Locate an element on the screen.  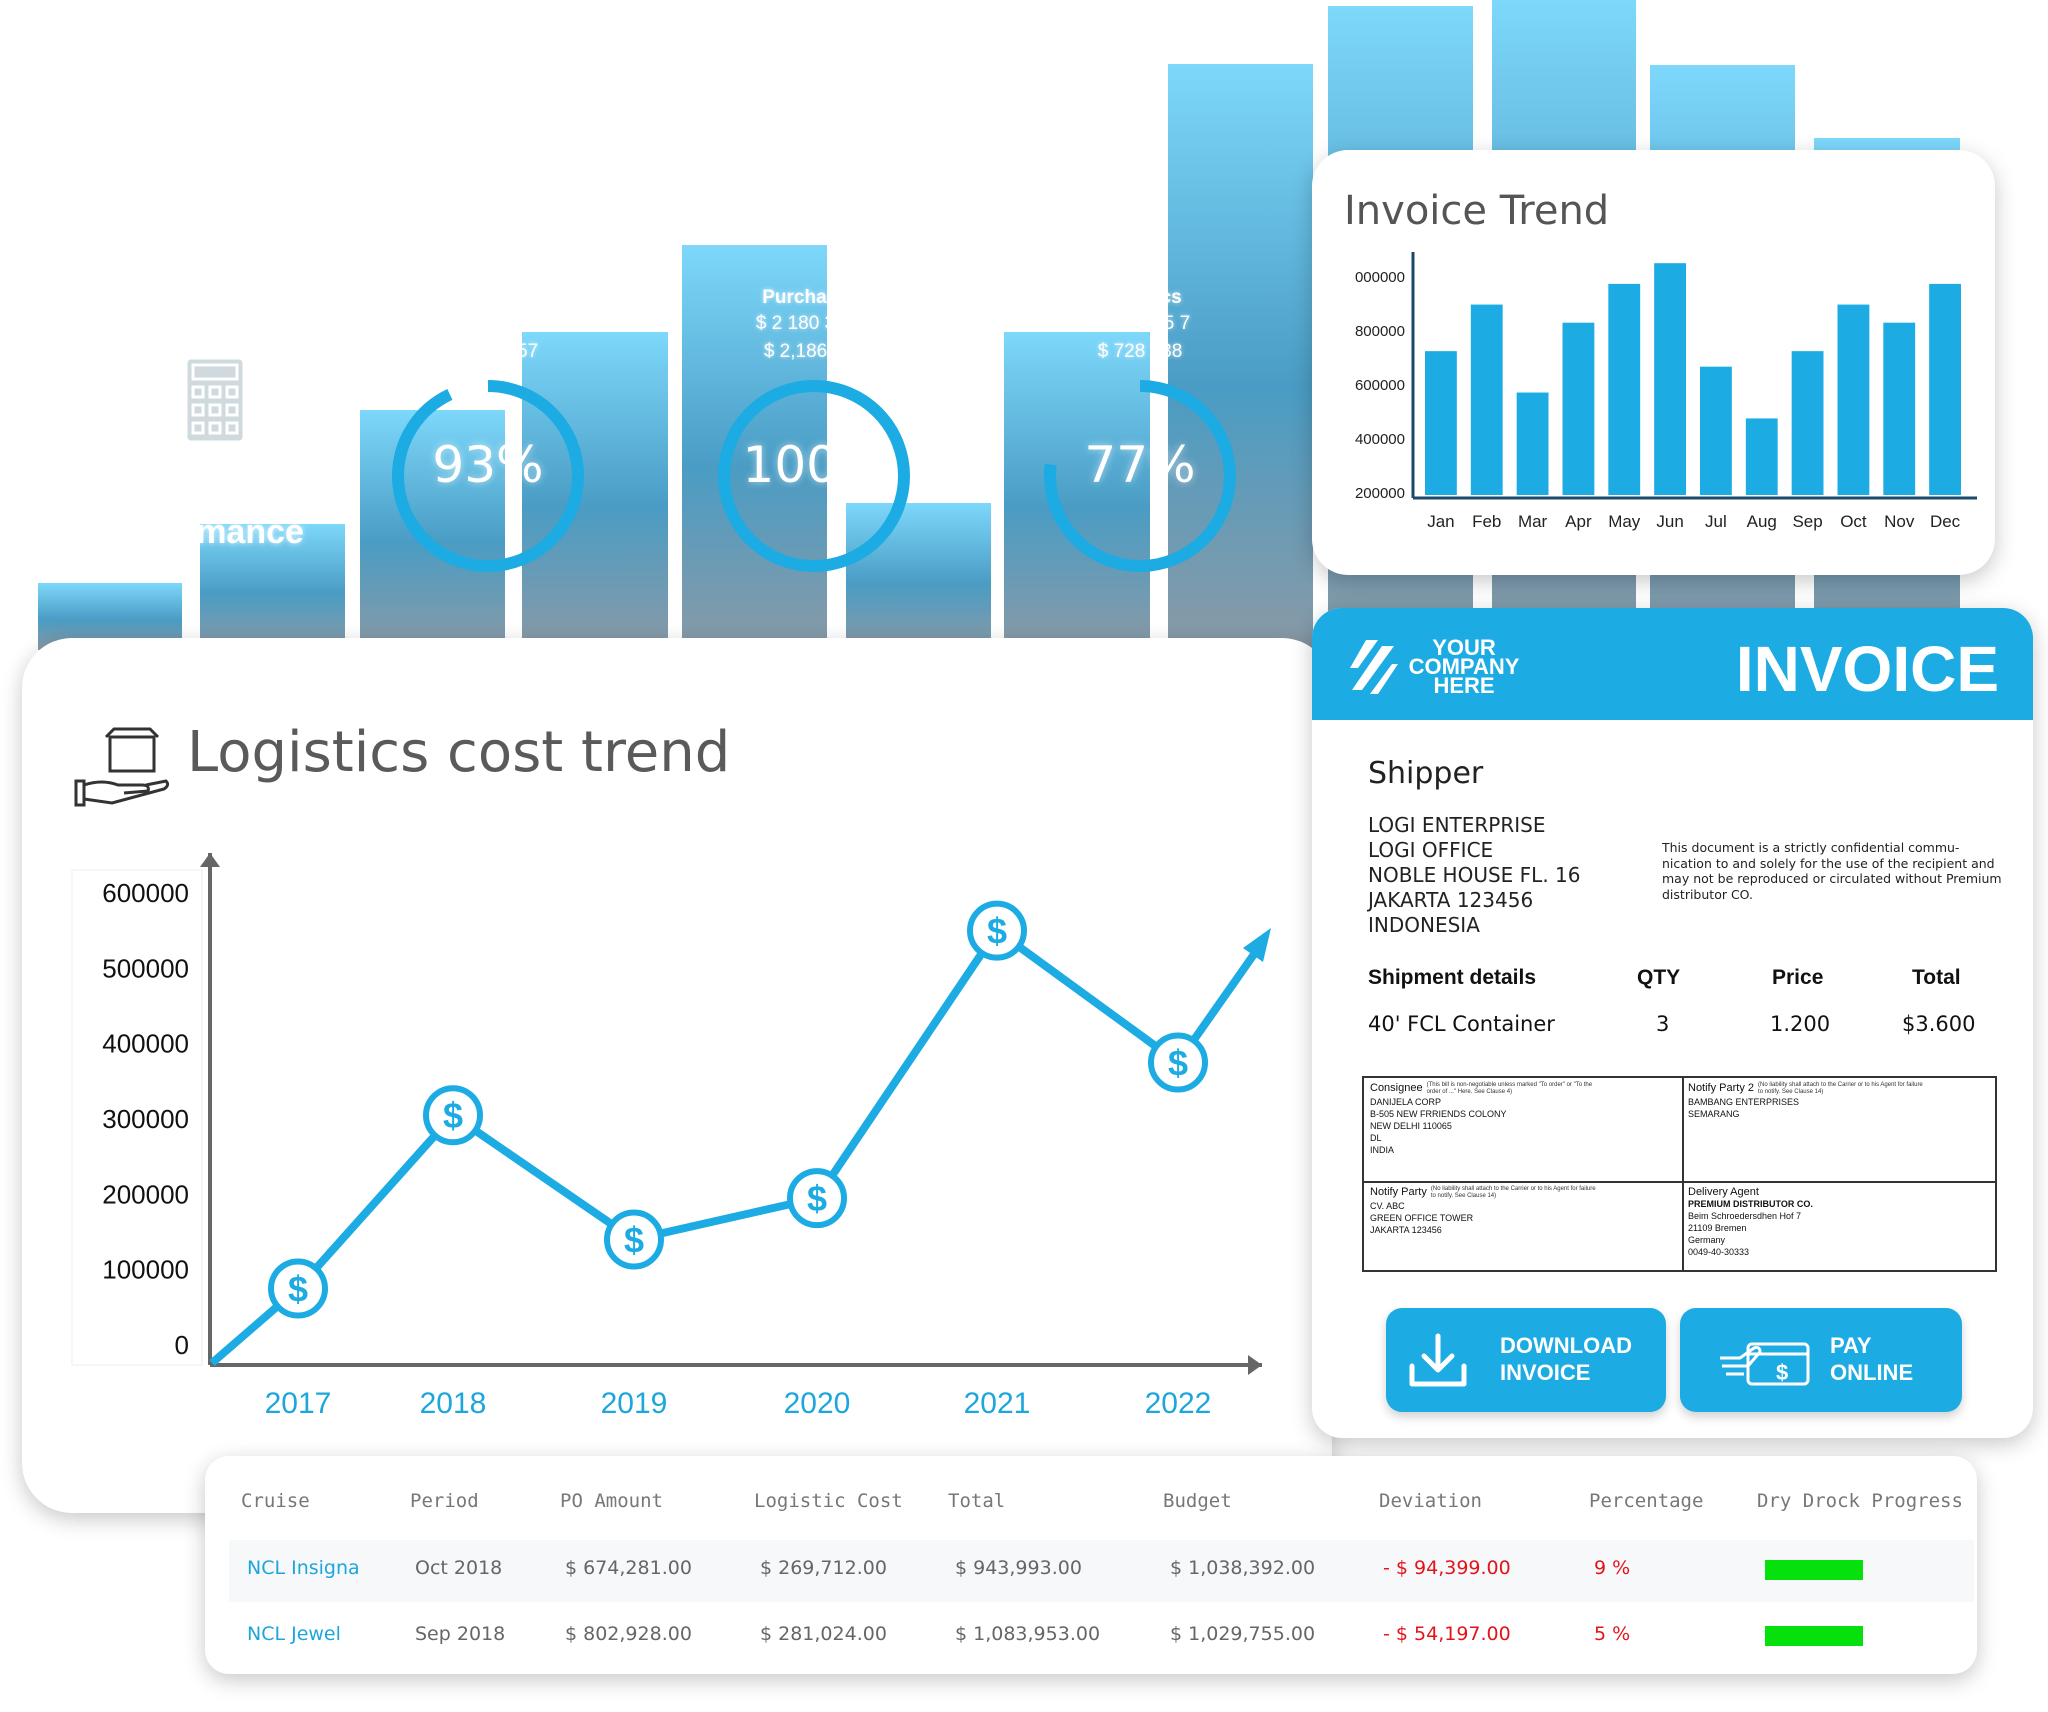
trend-y-tick: 600000 is located at coordinates (1380, 385).